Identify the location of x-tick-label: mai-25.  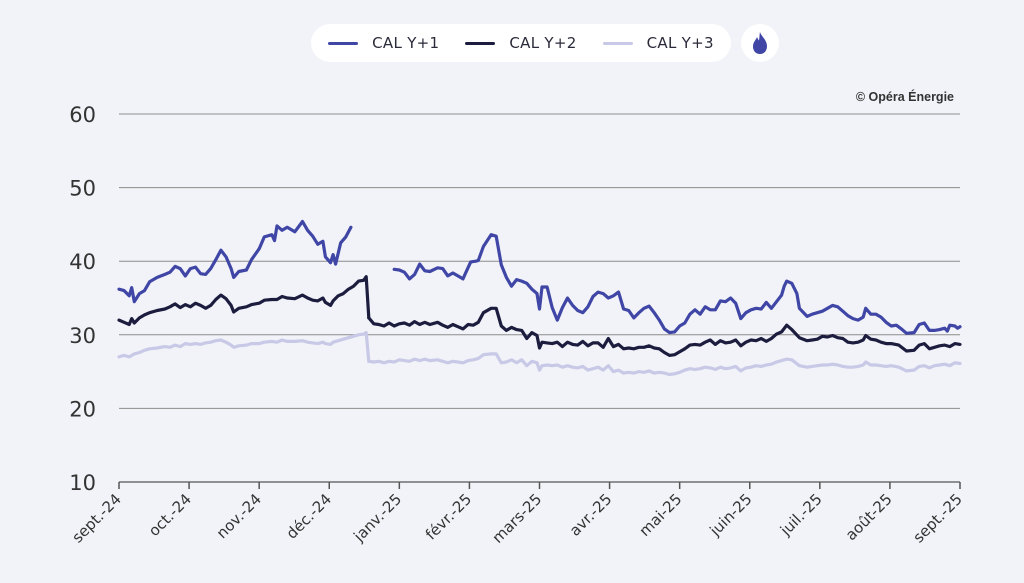
(661, 515).